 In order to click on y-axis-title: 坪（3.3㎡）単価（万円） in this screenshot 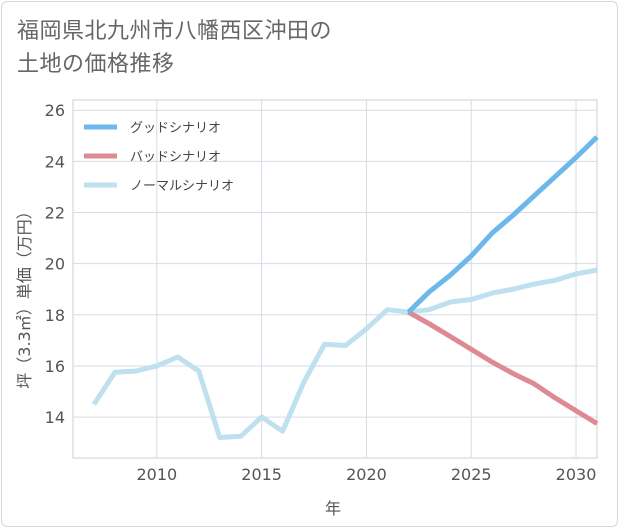, I will do `click(24, 295)`.